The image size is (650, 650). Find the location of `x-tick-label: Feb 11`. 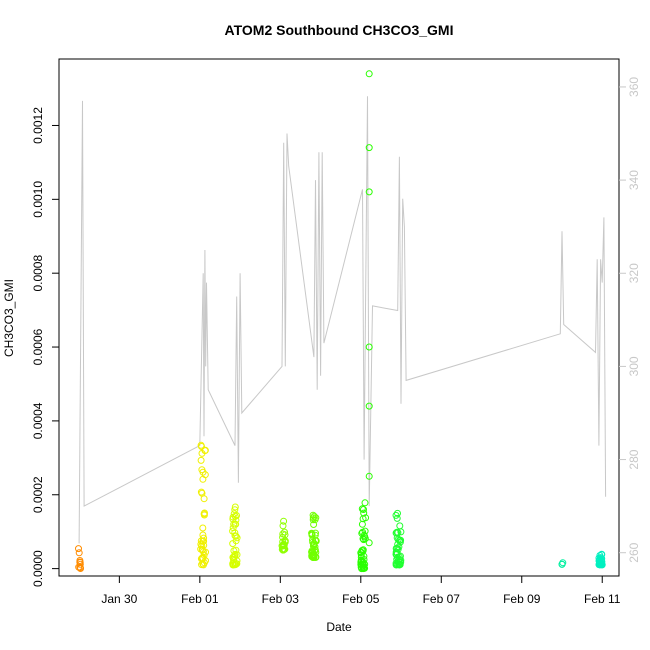

x-tick-label: Feb 11 is located at coordinates (602, 599).